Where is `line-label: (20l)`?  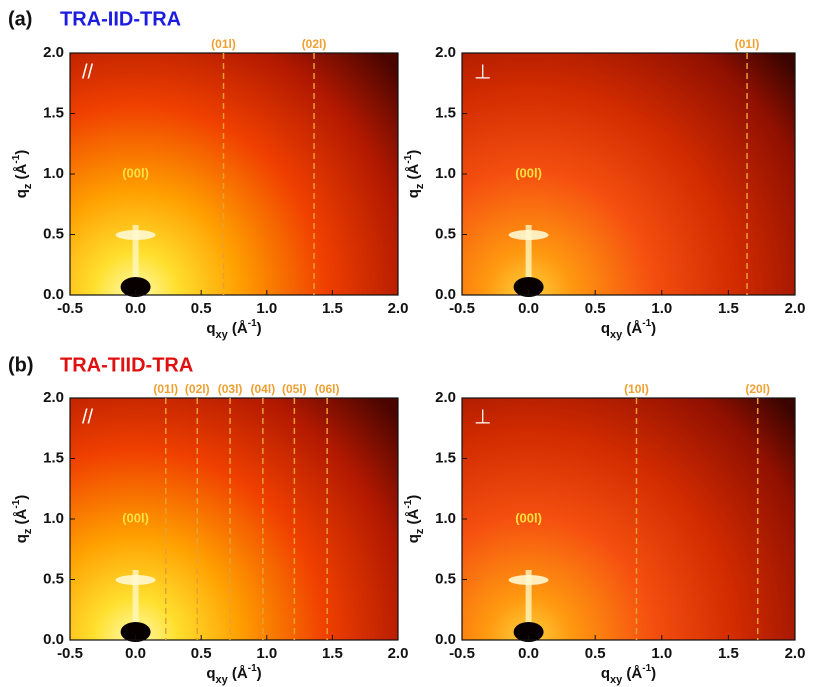
line-label: (20l) is located at coordinates (757, 389).